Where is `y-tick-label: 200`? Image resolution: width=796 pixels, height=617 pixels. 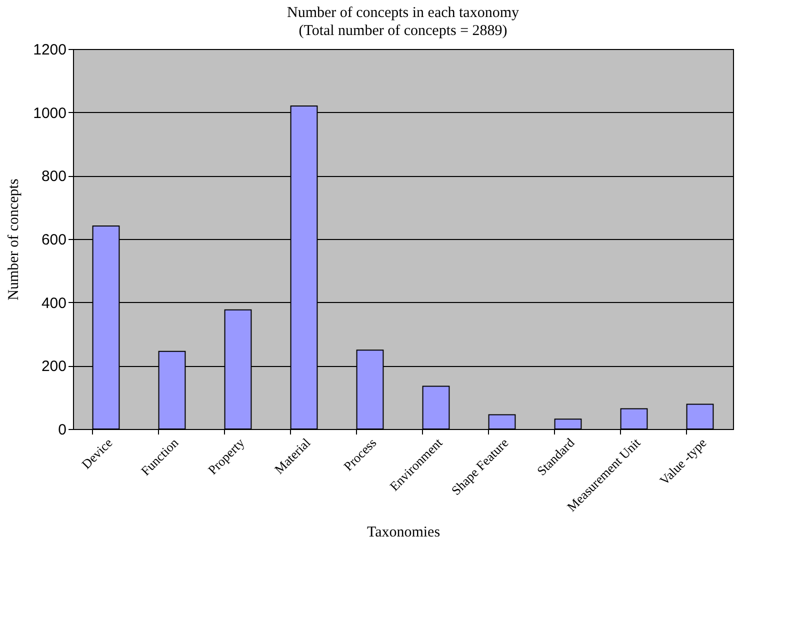 y-tick-label: 200 is located at coordinates (53, 367).